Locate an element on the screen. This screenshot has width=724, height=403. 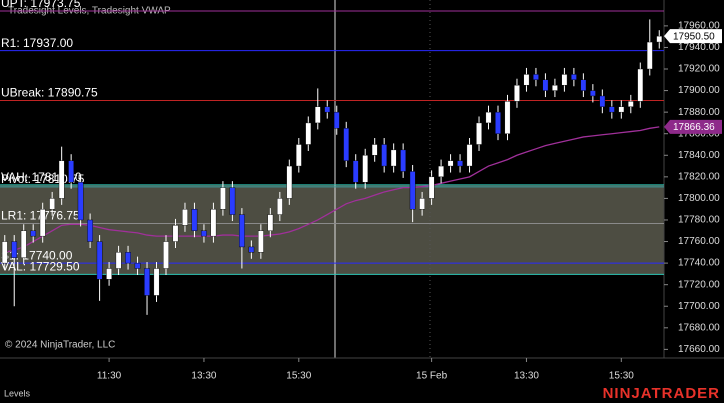
level-label: UBreak: 17890.75 is located at coordinates (49, 93).